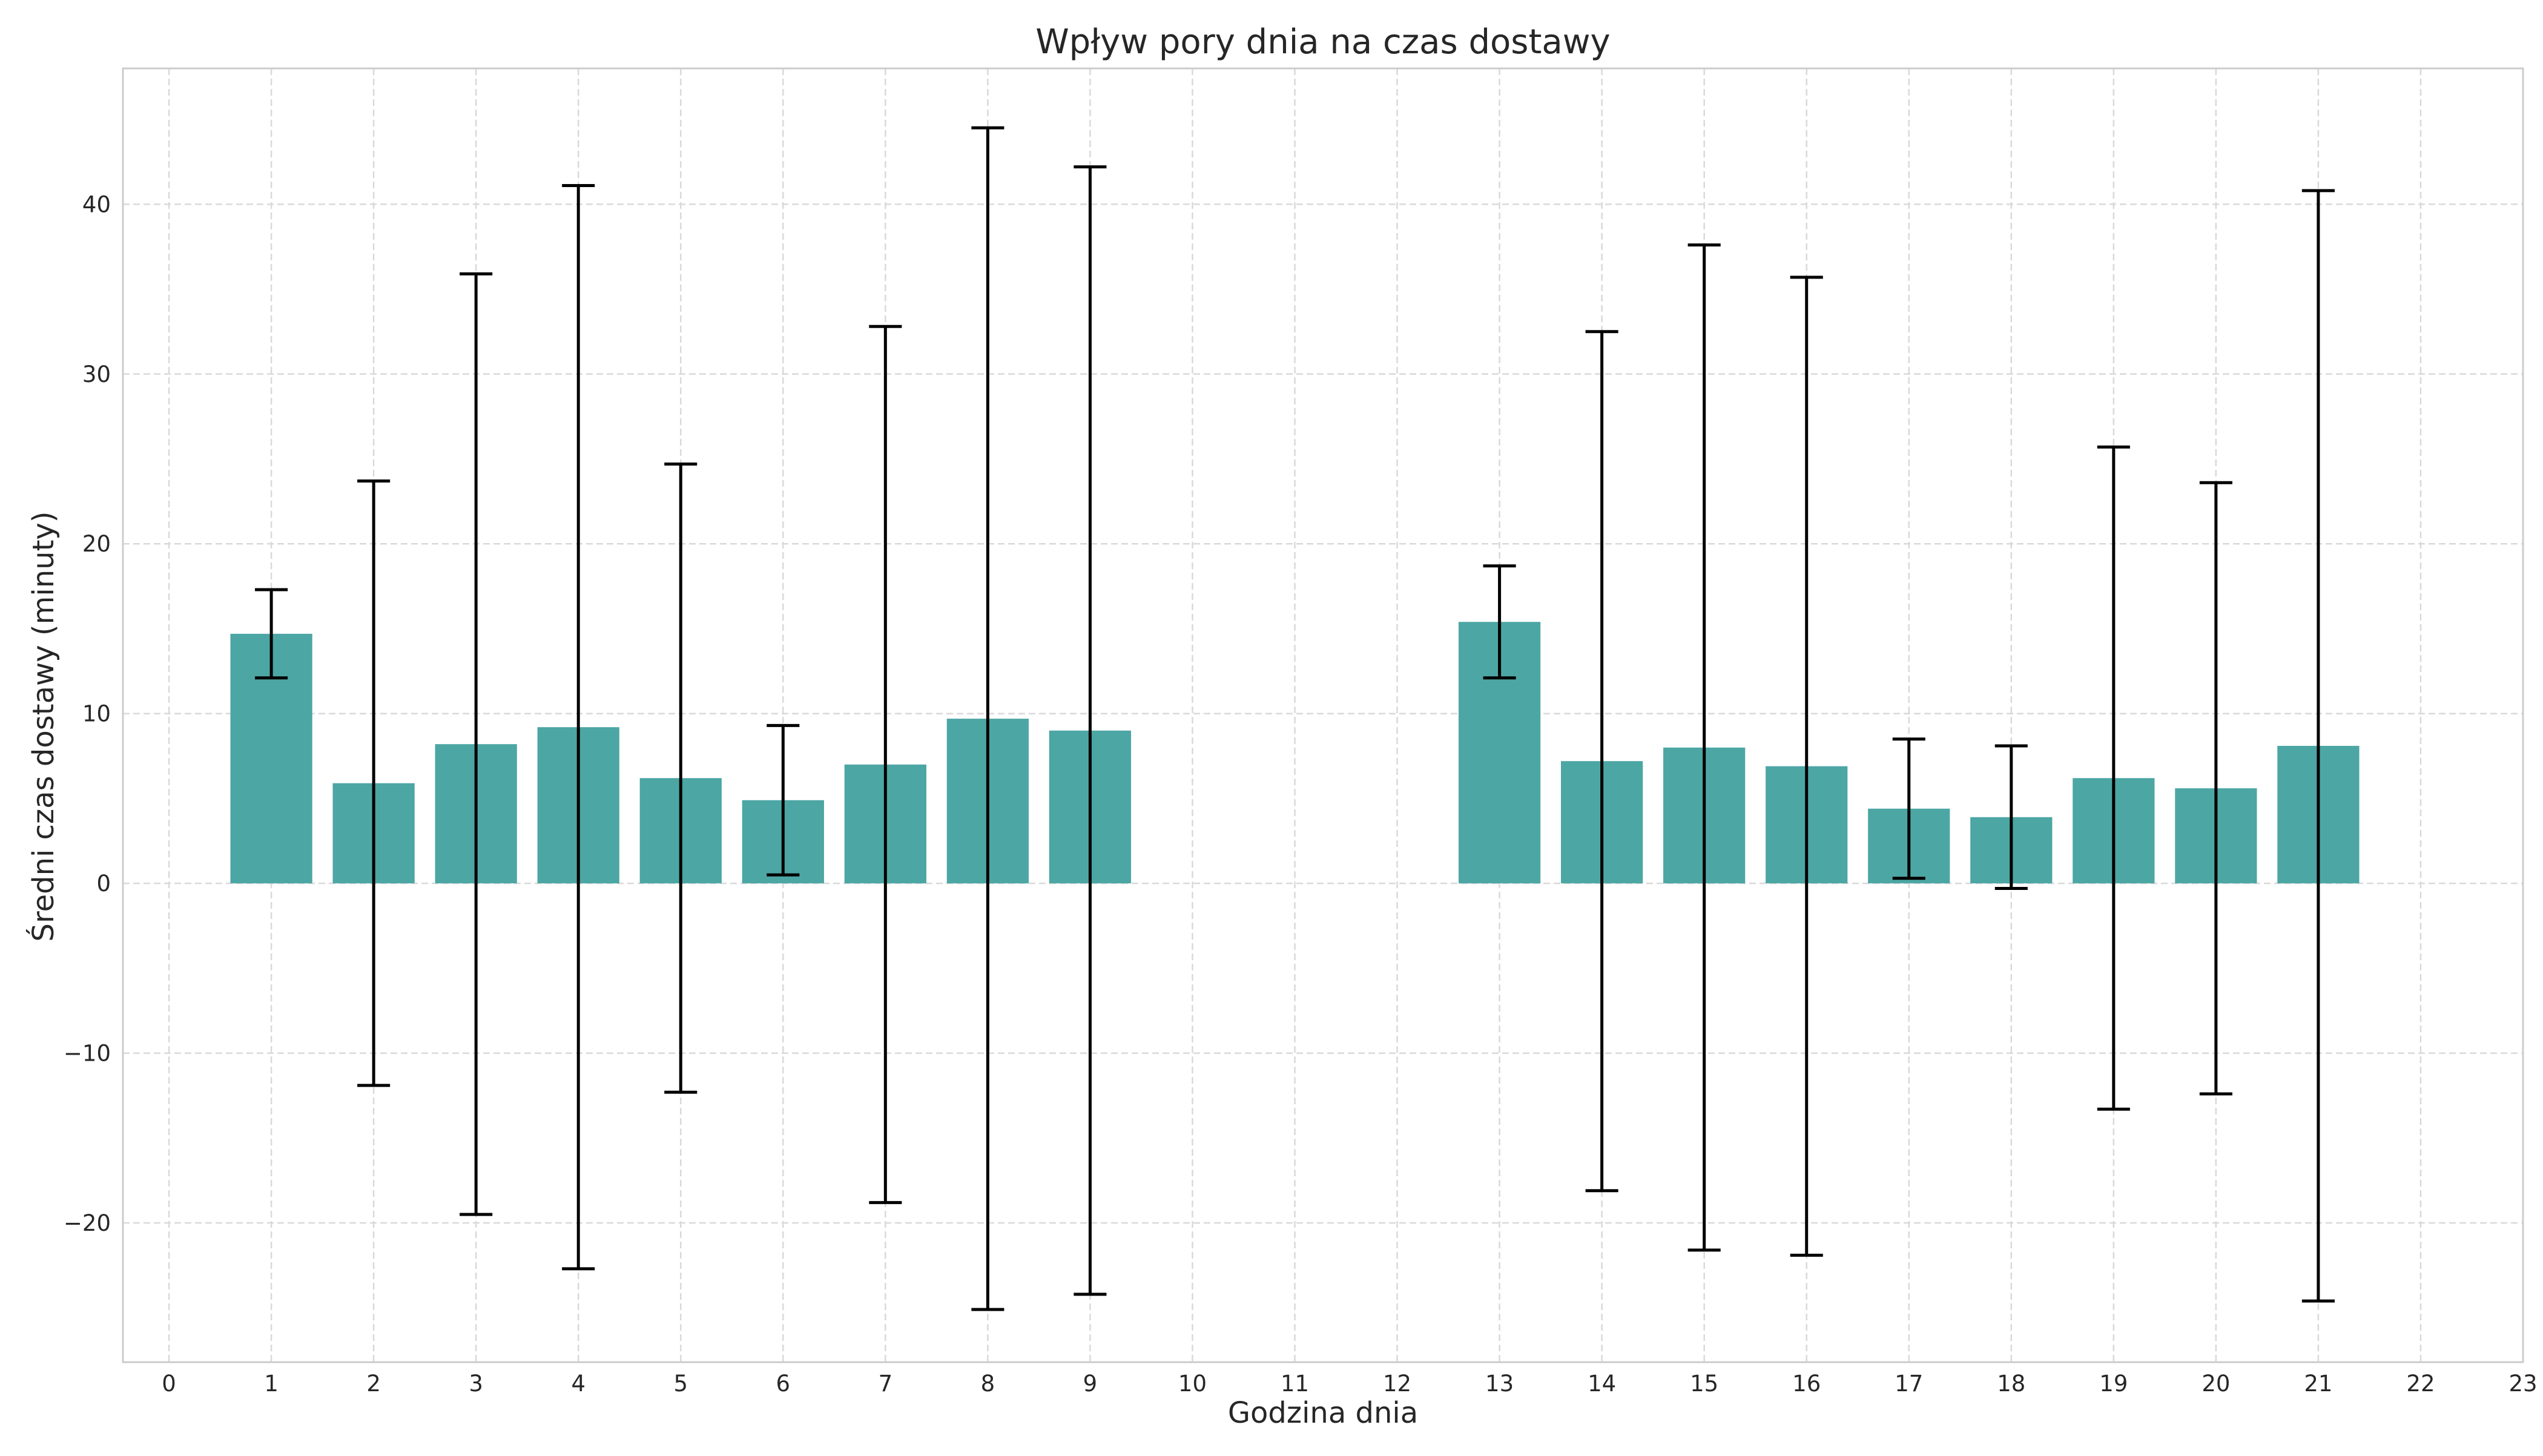 This screenshot has height=1456, width=2543. What do you see at coordinates (1090, 1384) in the screenshot?
I see `x-tick-label: 9` at bounding box center [1090, 1384].